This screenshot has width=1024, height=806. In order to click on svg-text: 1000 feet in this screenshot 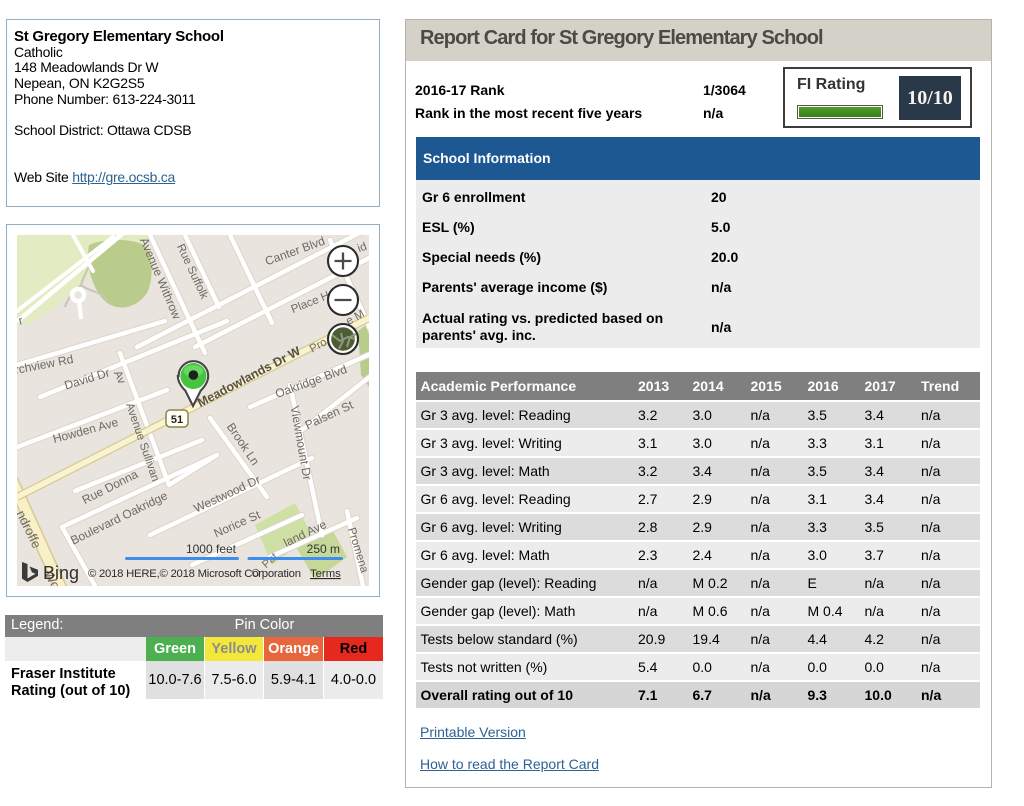, I will do `click(211, 549)`.